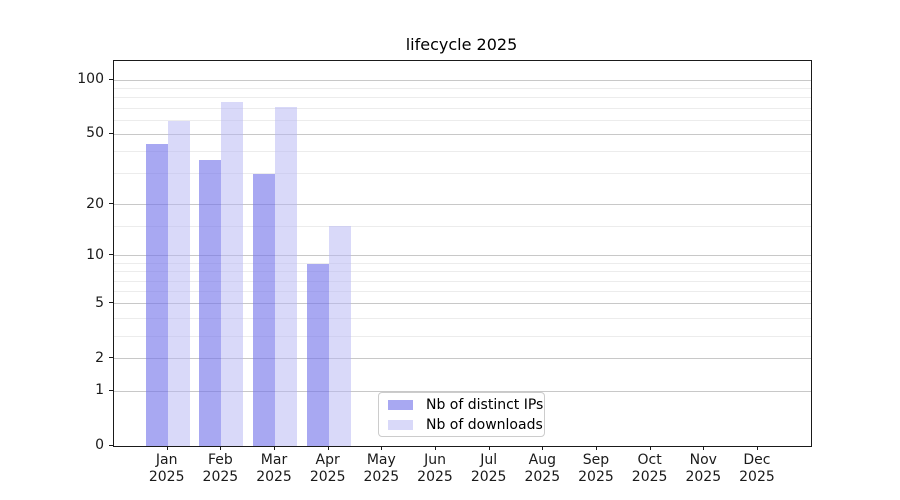 This screenshot has height=500, width=900. Describe the element at coordinates (596, 468) in the screenshot. I see `x-tick-label-sep: Sep 2025` at that location.